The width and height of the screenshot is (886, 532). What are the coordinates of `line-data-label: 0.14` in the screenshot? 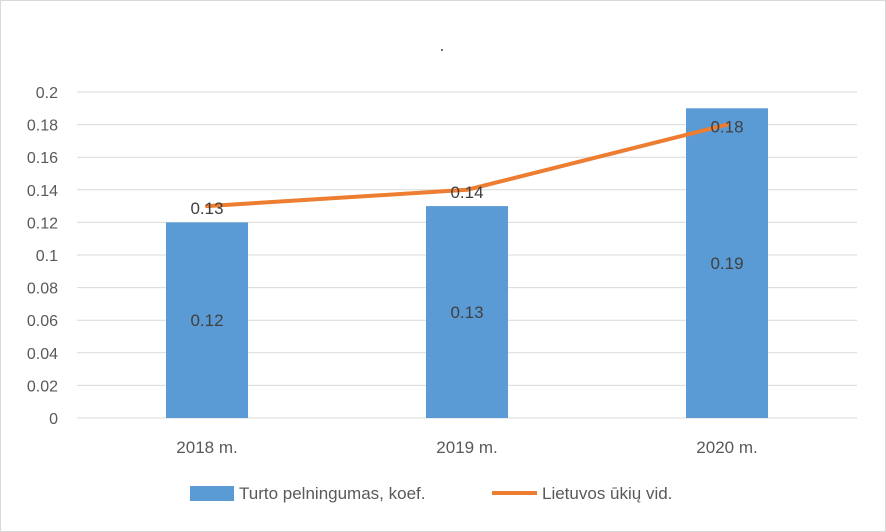 It's located at (466, 192).